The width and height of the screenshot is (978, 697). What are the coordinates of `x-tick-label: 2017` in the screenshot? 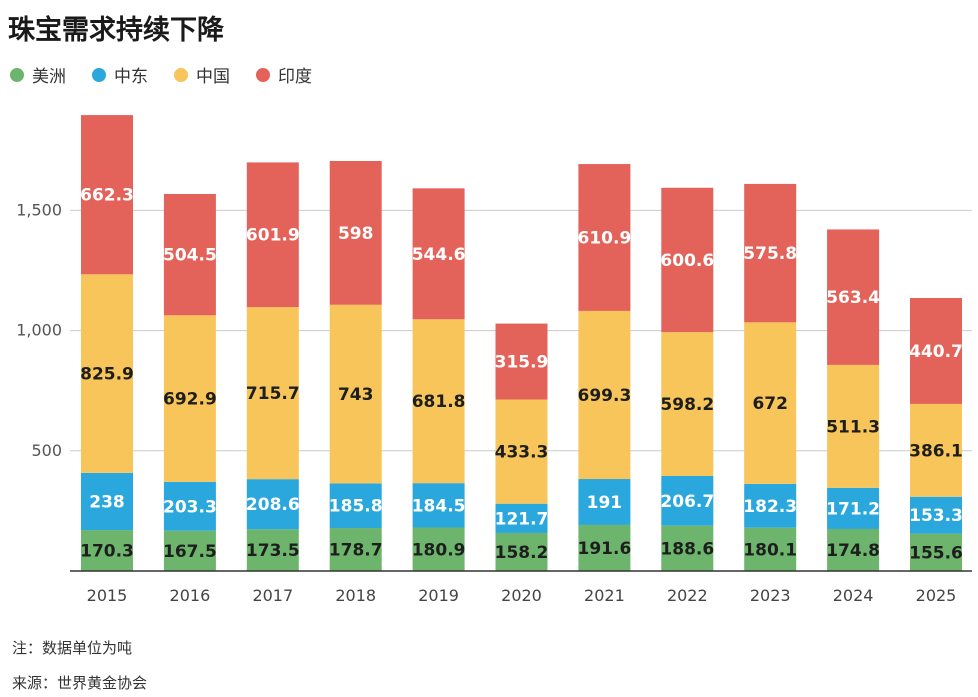 It's located at (272, 595).